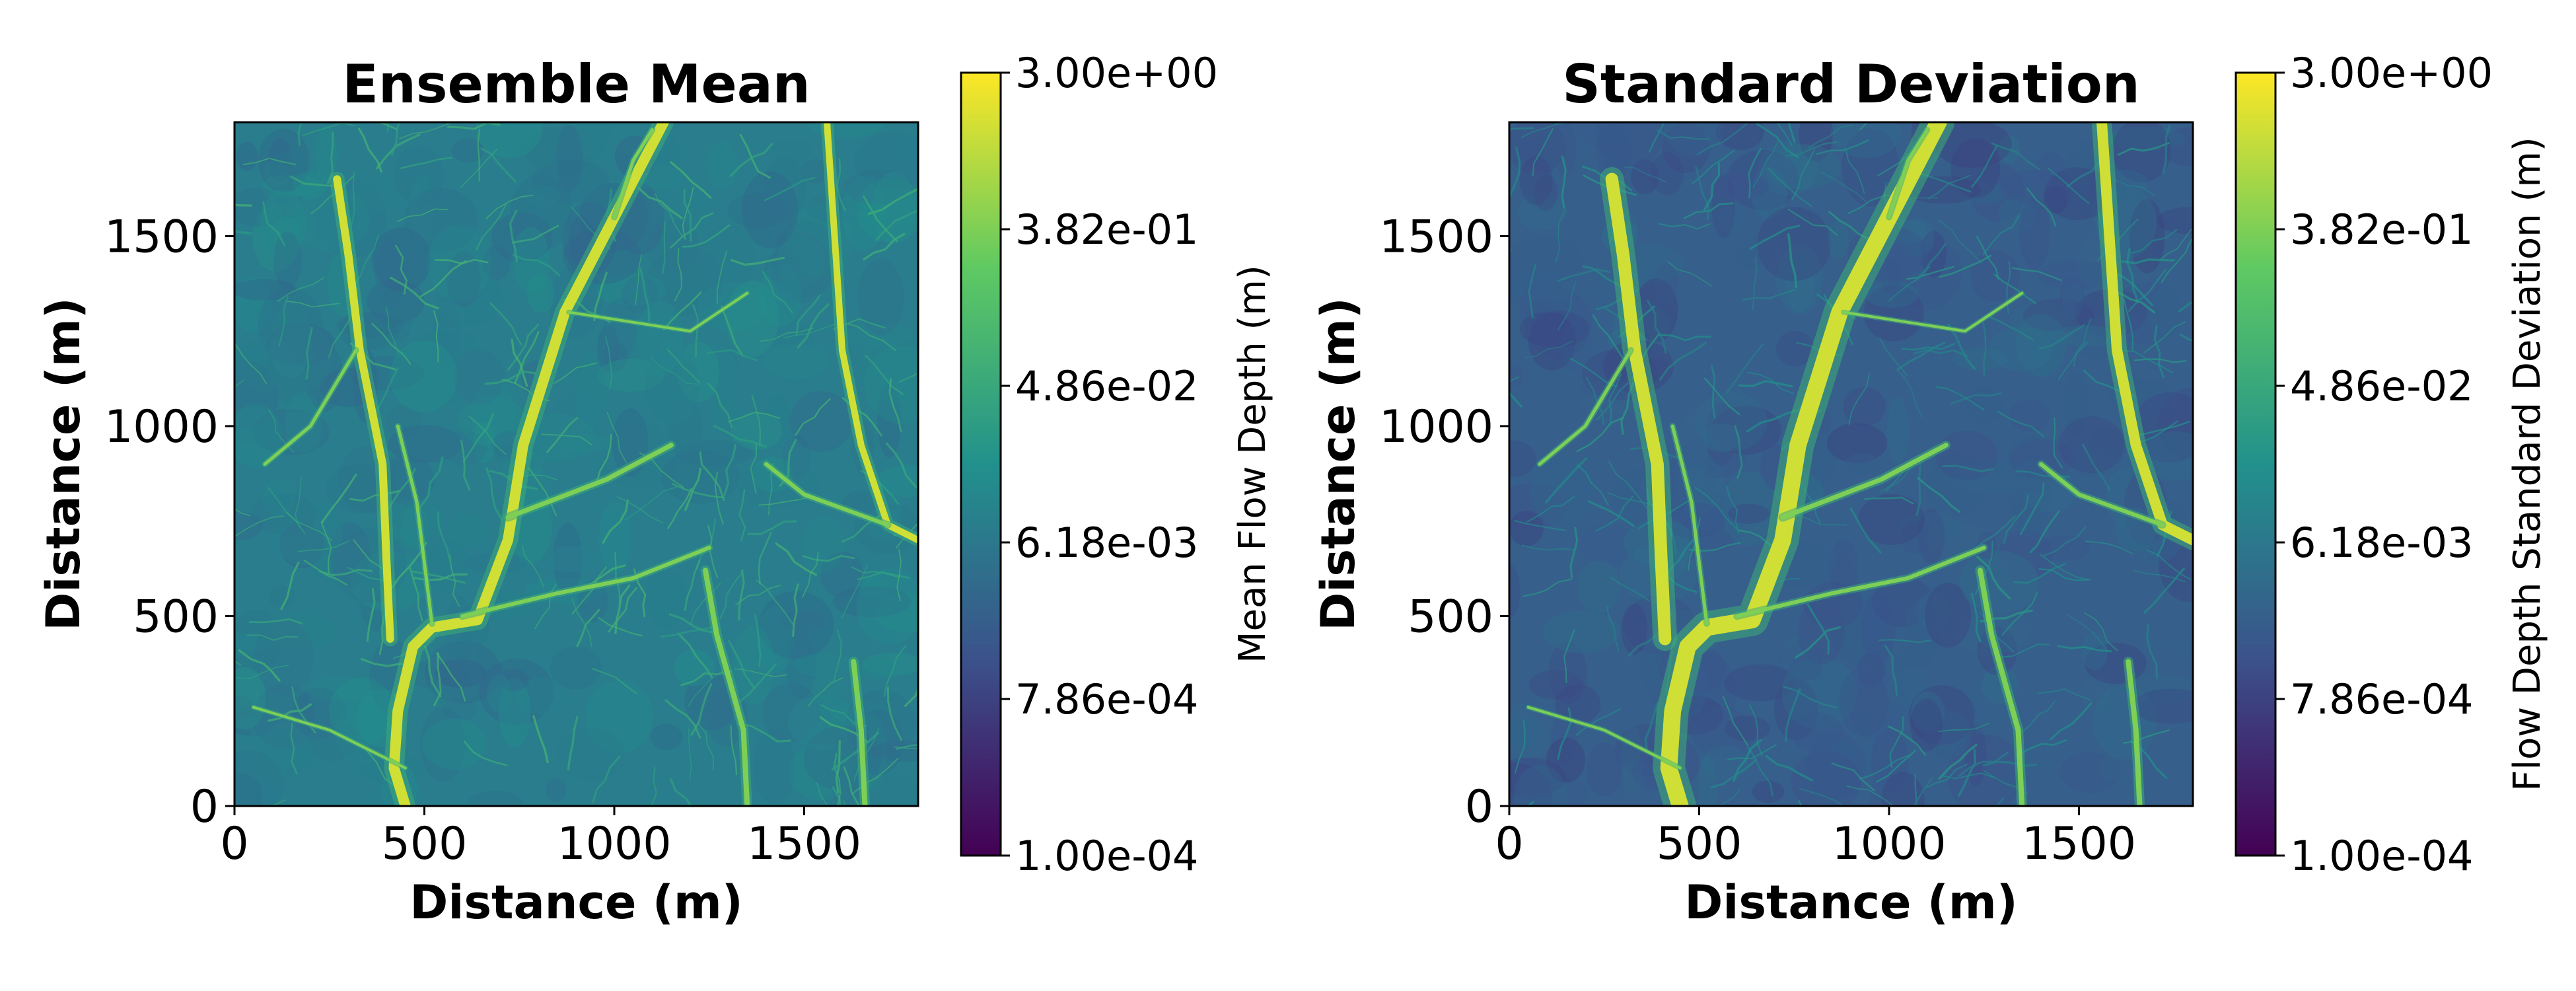 This screenshot has height=991, width=2576. Describe the element at coordinates (981, 464) in the screenshot. I see `left-colorbar` at that location.